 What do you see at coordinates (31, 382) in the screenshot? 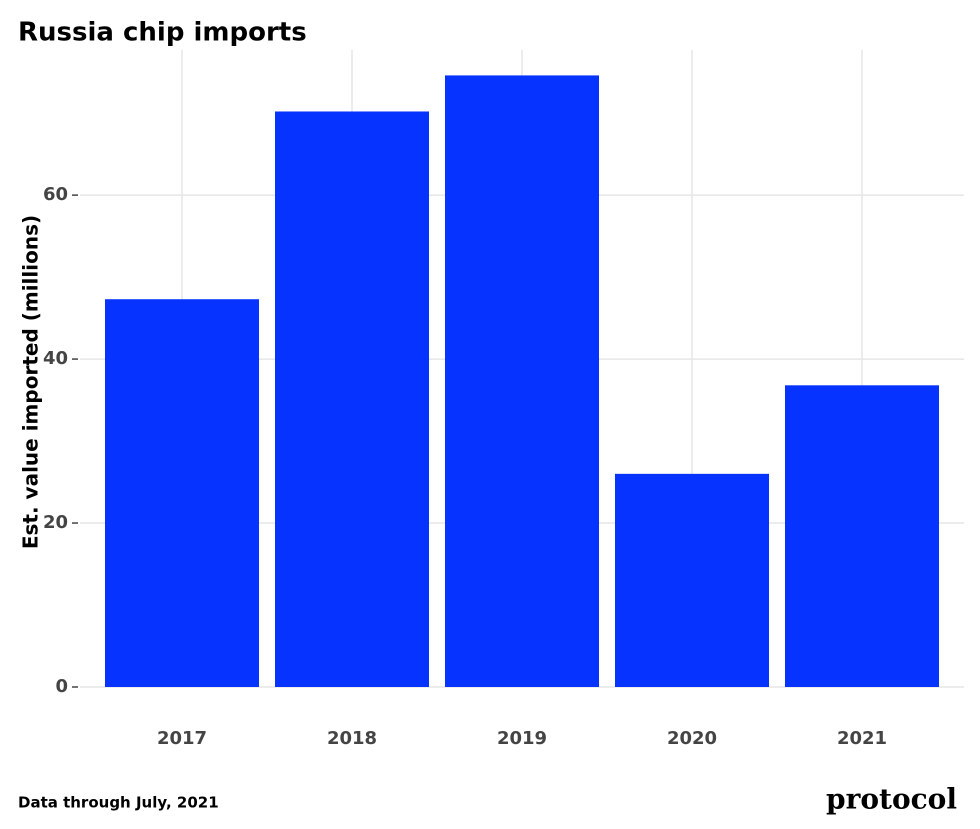
I see `y-axis-label: Est. value imported (millions)` at bounding box center [31, 382].